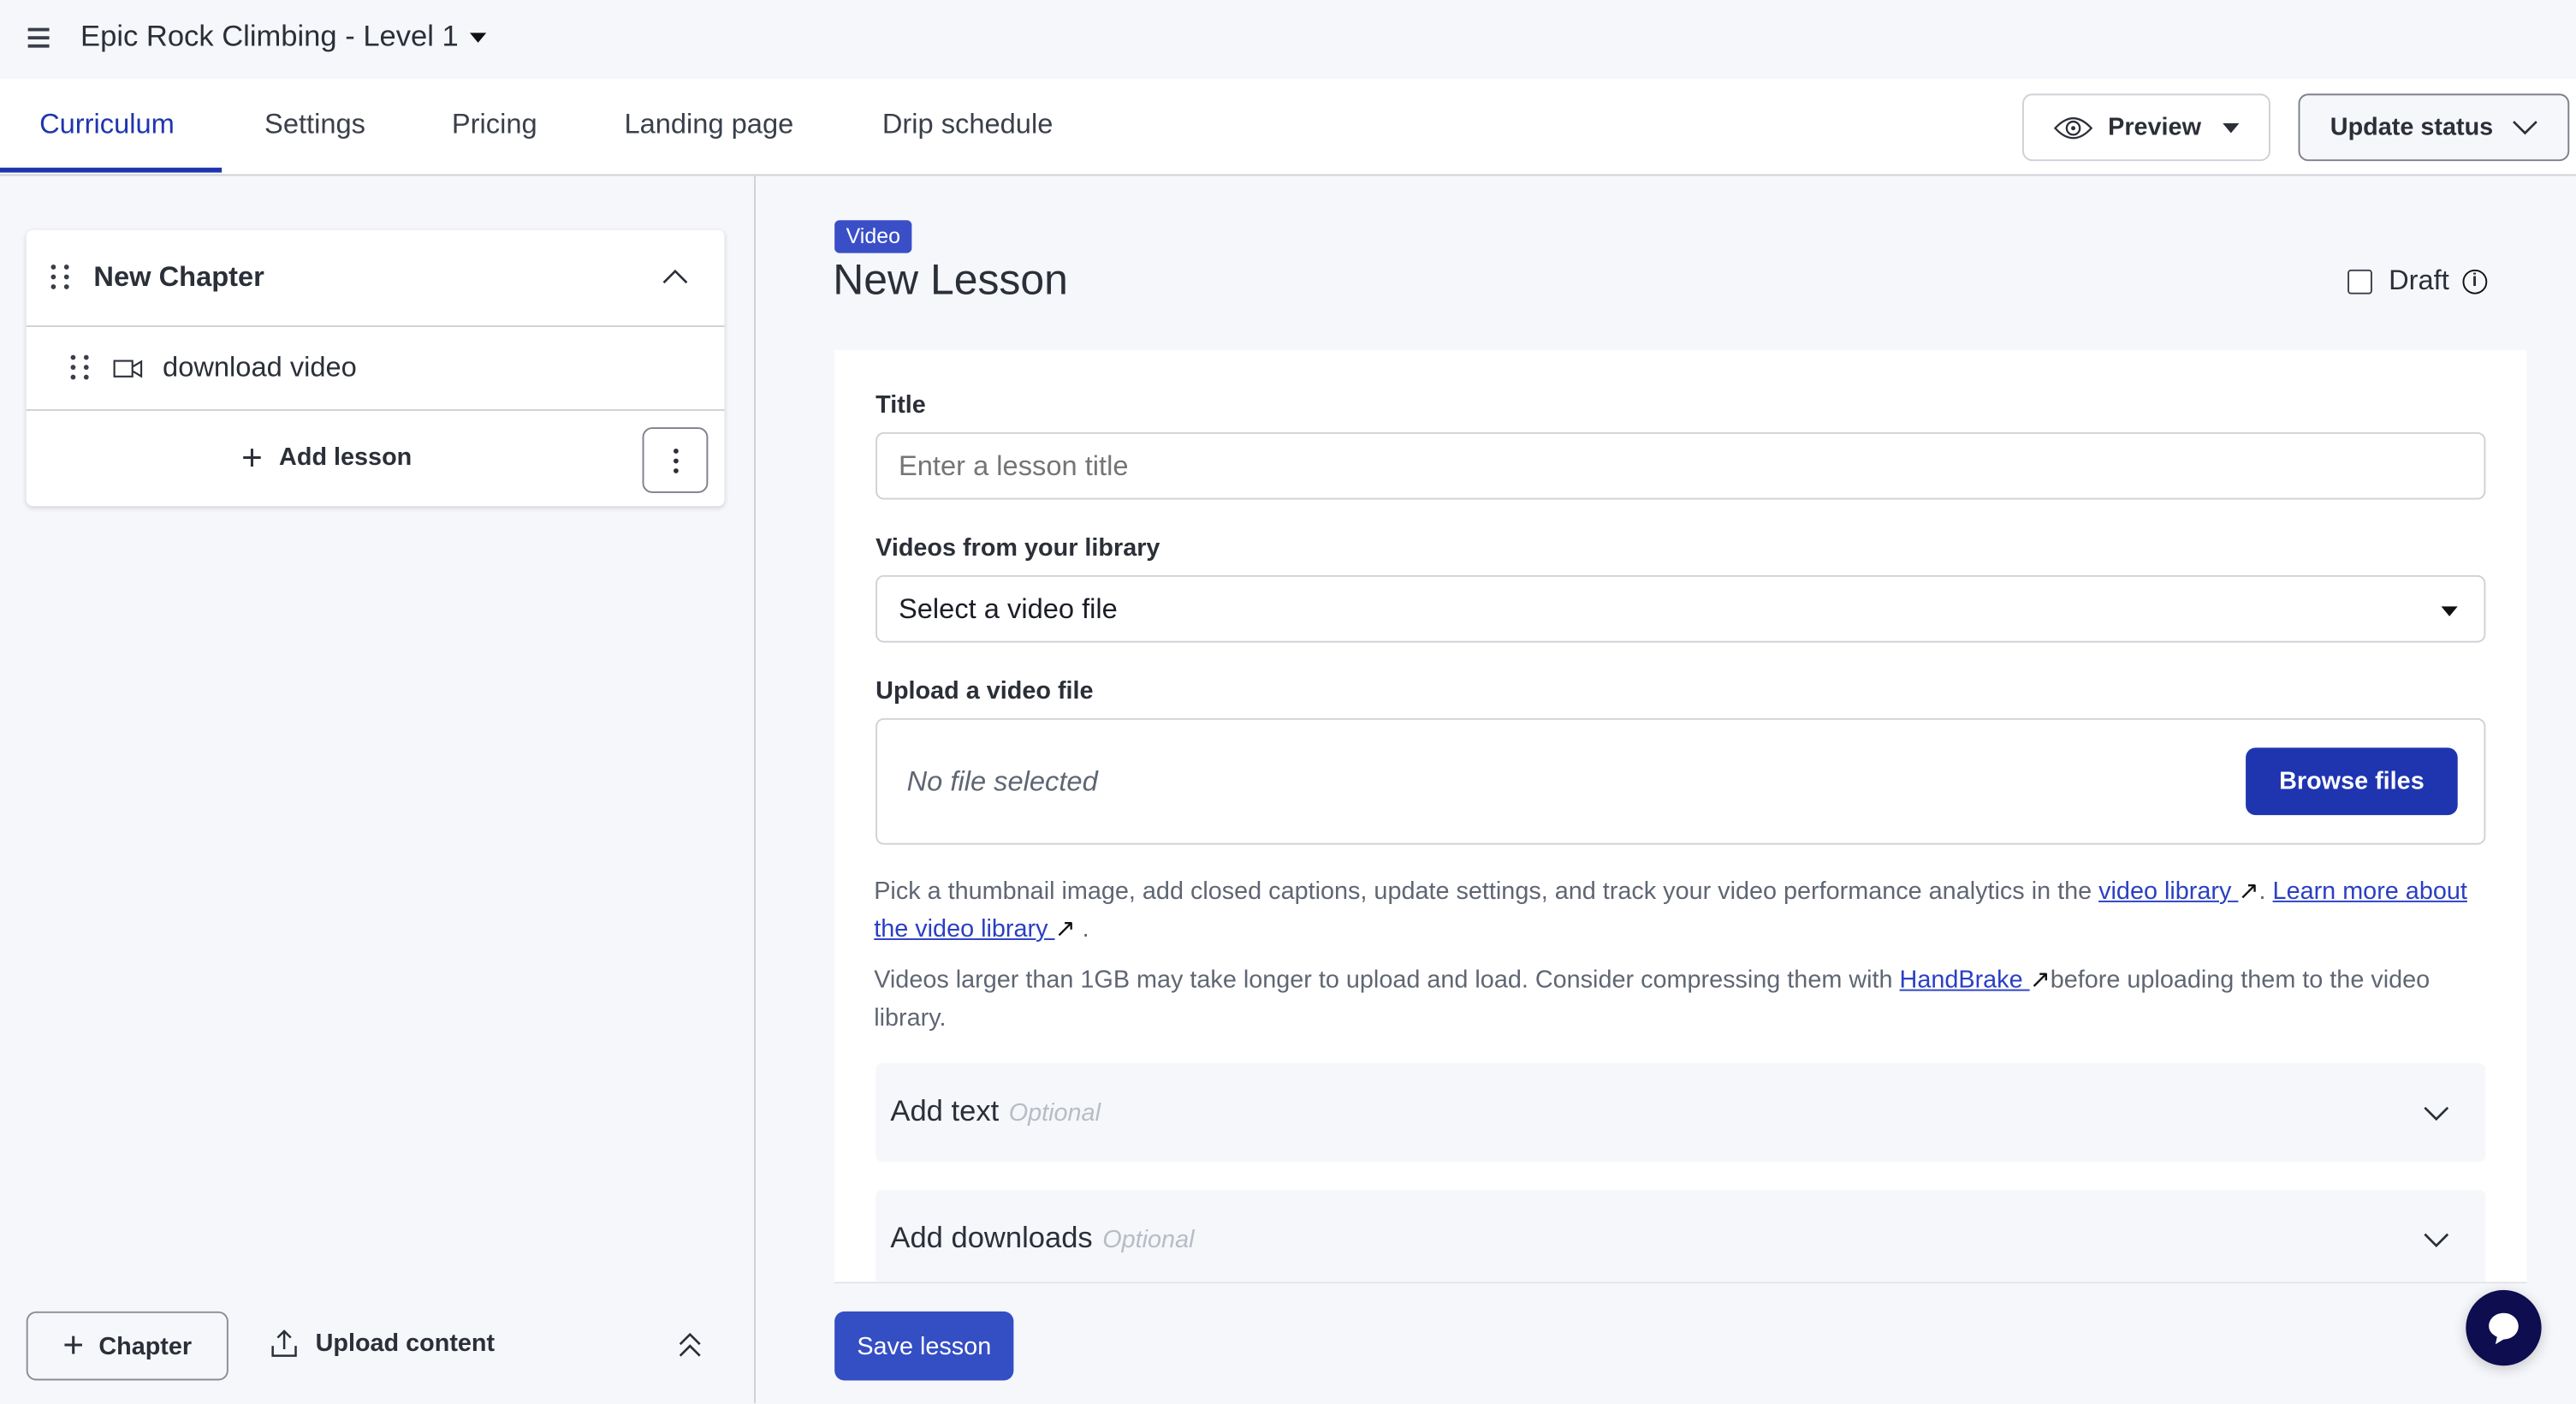 The width and height of the screenshot is (2576, 1404). I want to click on learn-more-link: Learn more about the video library, so click(1670, 910).